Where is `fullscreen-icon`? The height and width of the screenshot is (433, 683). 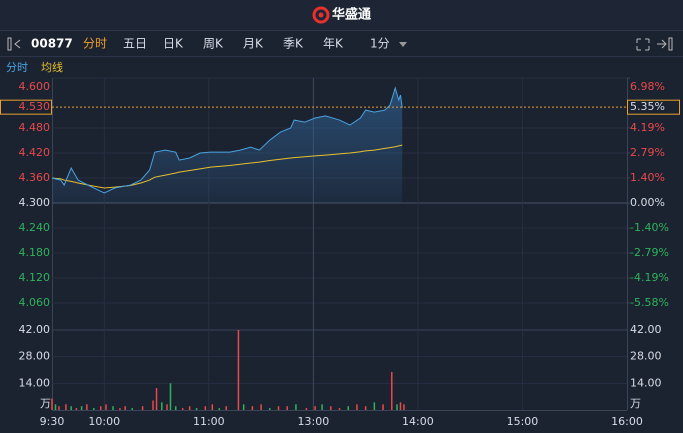
fullscreen-icon is located at coordinates (643, 44).